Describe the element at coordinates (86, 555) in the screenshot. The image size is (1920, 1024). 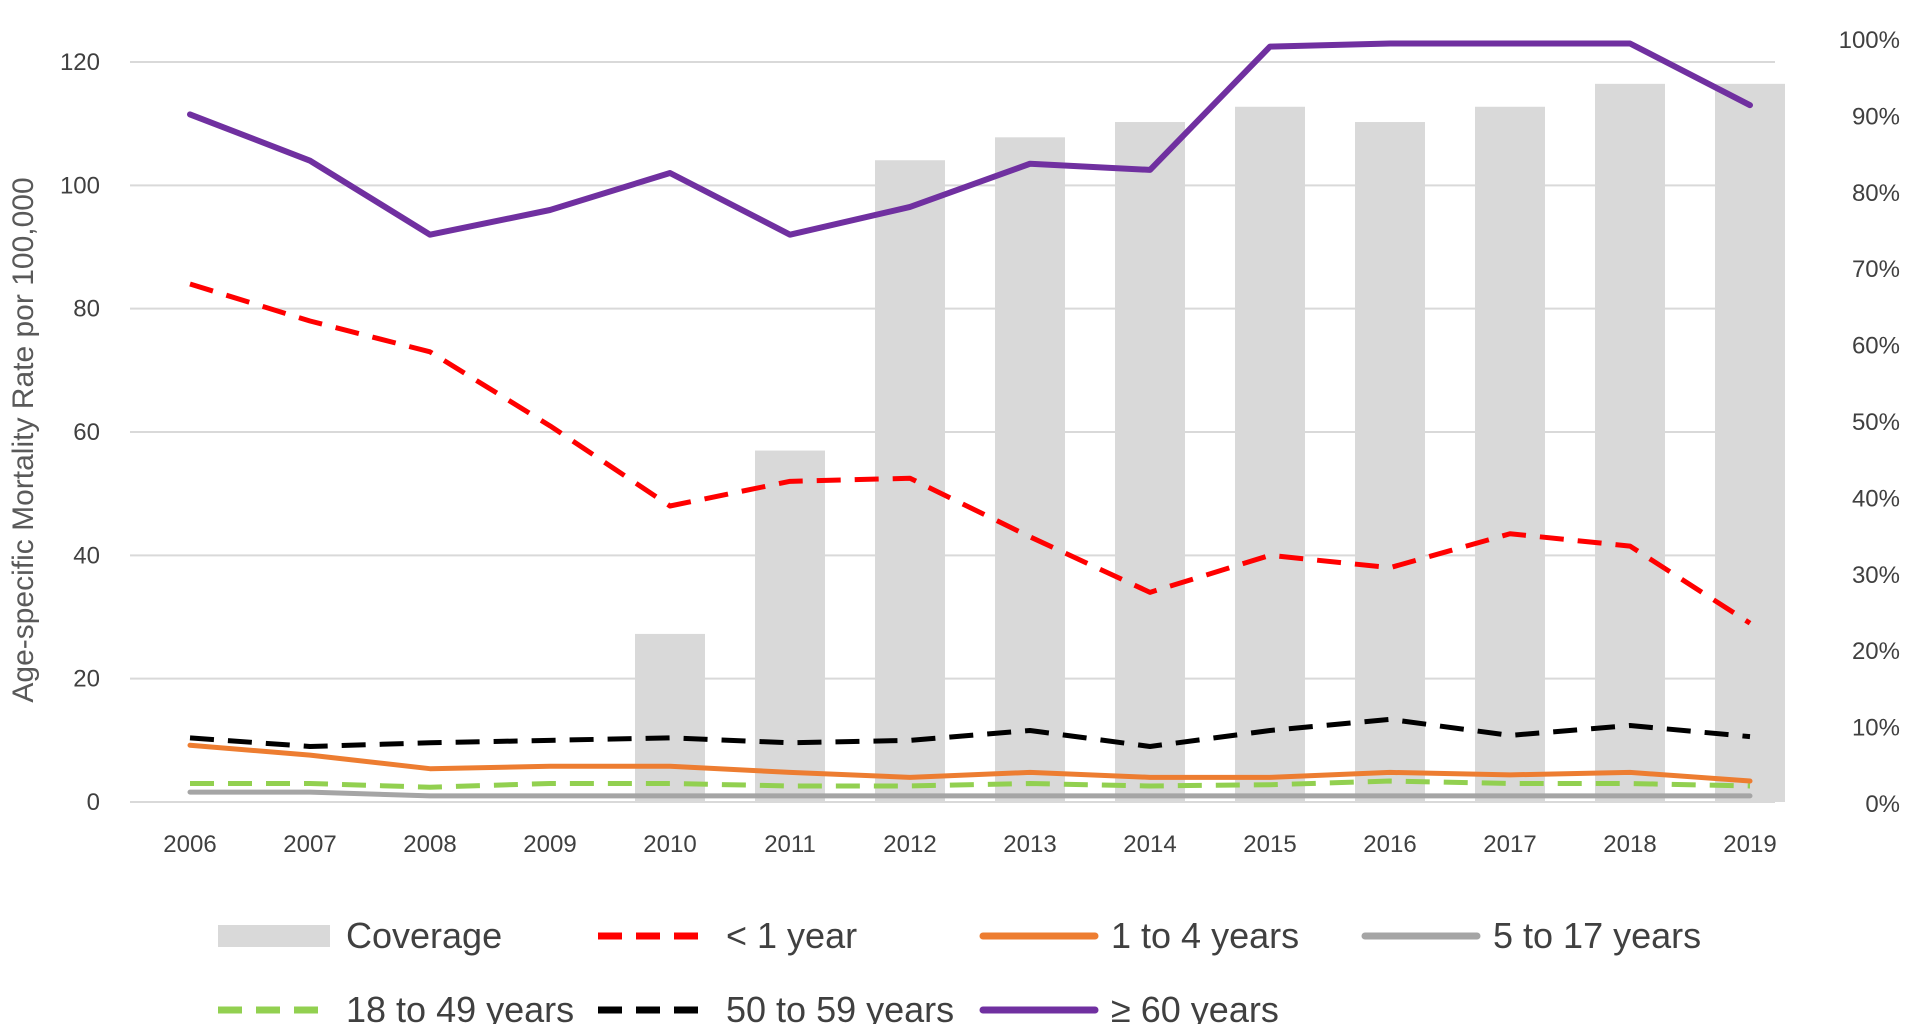
I see `y-tick-label: 40` at that location.